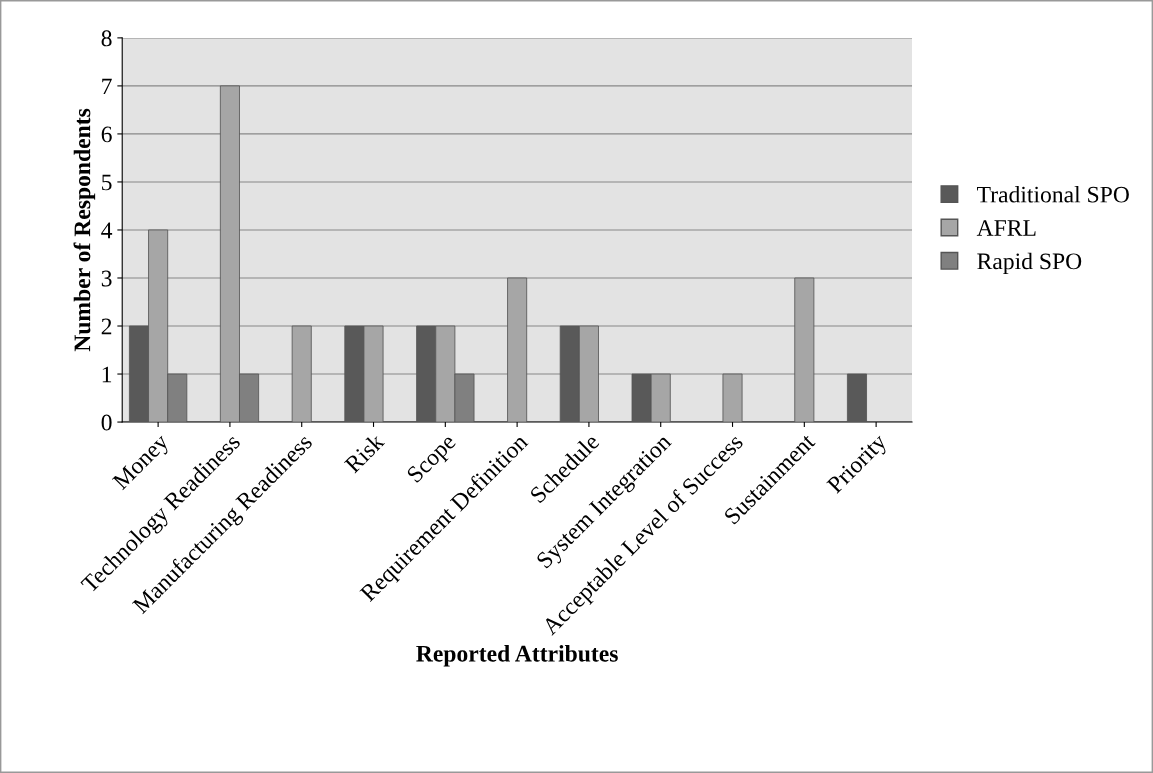 Image resolution: width=1153 pixels, height=773 pixels. I want to click on y-tick-label: 3, so click(106, 278).